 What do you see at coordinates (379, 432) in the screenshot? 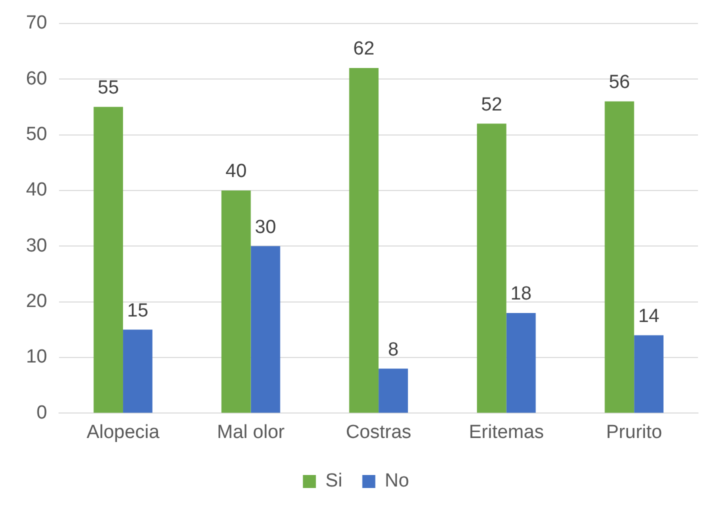
I see `x-tick-label: Costras` at bounding box center [379, 432].